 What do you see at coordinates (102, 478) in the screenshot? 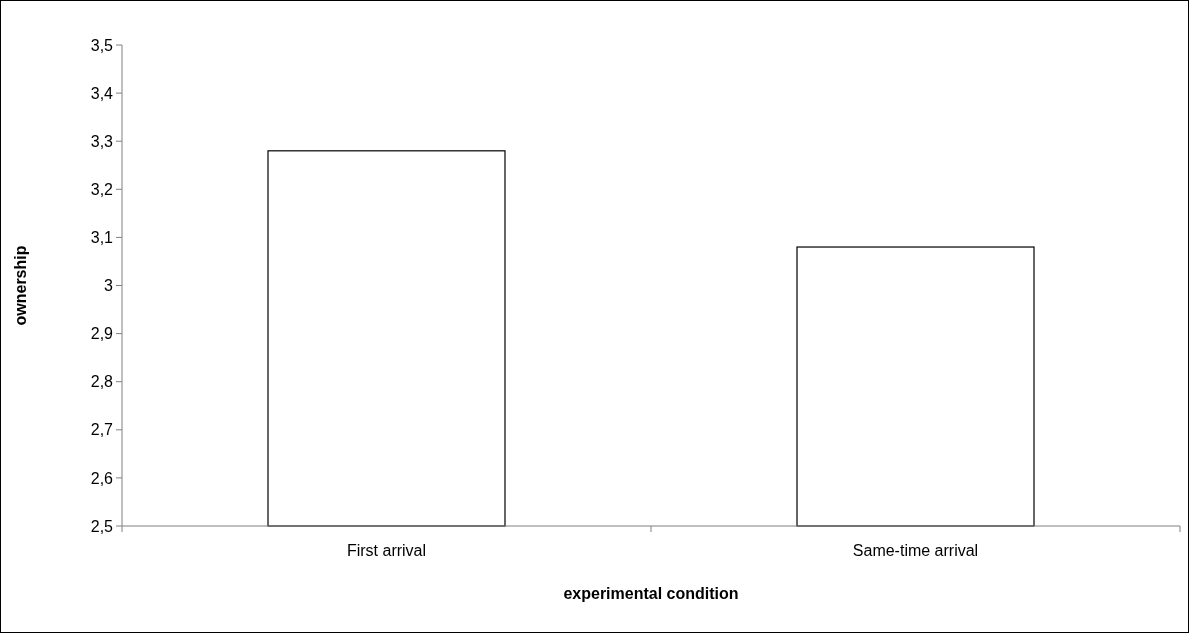
I see `y-tick-label: 2,6` at bounding box center [102, 478].